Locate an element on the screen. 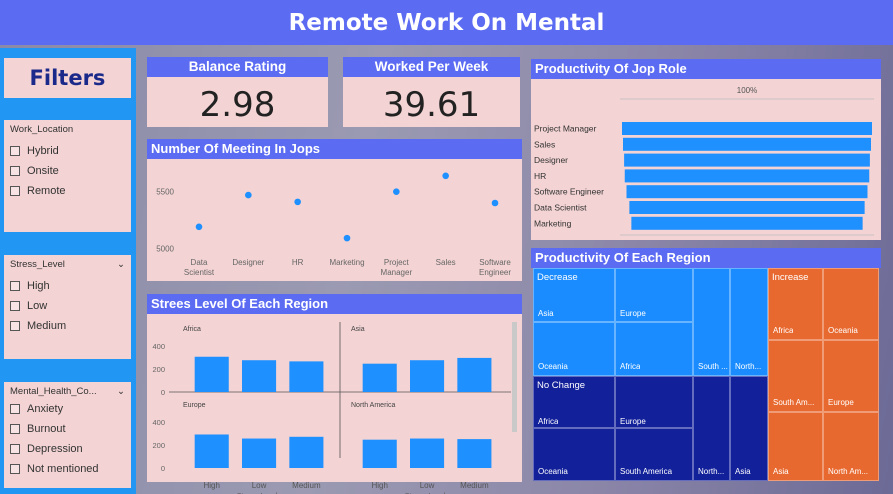 This screenshot has width=893, height=494. treemap-group-label: No Change is located at coordinates (561, 385).